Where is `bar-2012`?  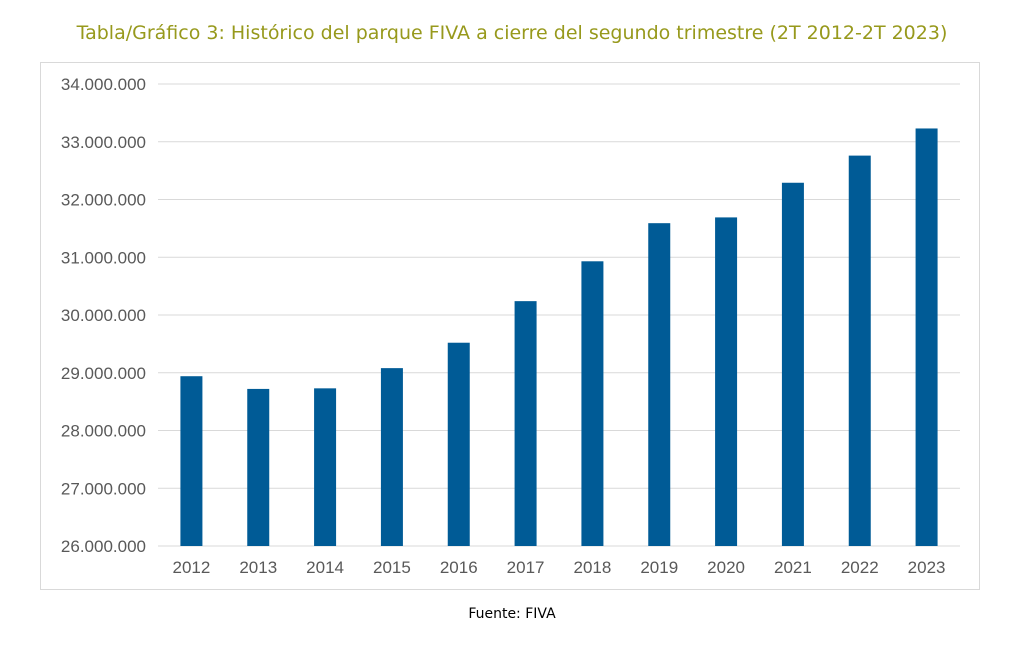 bar-2012 is located at coordinates (191, 461).